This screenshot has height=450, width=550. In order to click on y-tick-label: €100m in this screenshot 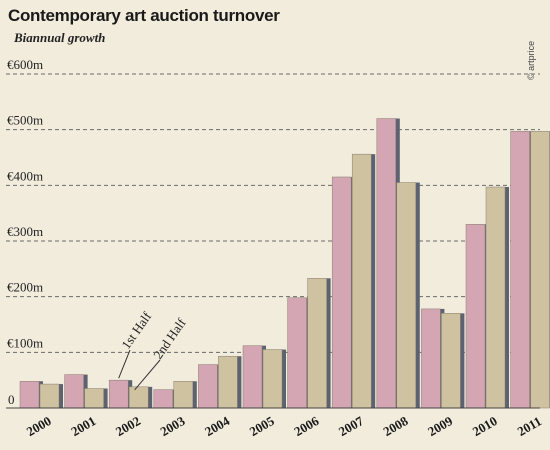, I will do `click(25, 342)`.